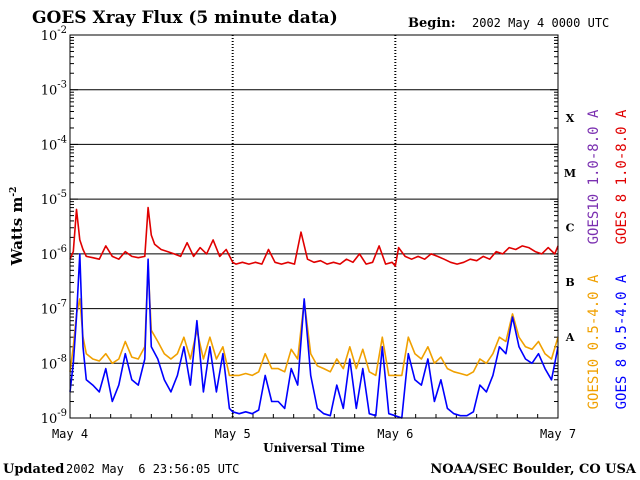  What do you see at coordinates (62, 358) in the screenshot?
I see `y-tick-exponent: -8` at bounding box center [62, 358].